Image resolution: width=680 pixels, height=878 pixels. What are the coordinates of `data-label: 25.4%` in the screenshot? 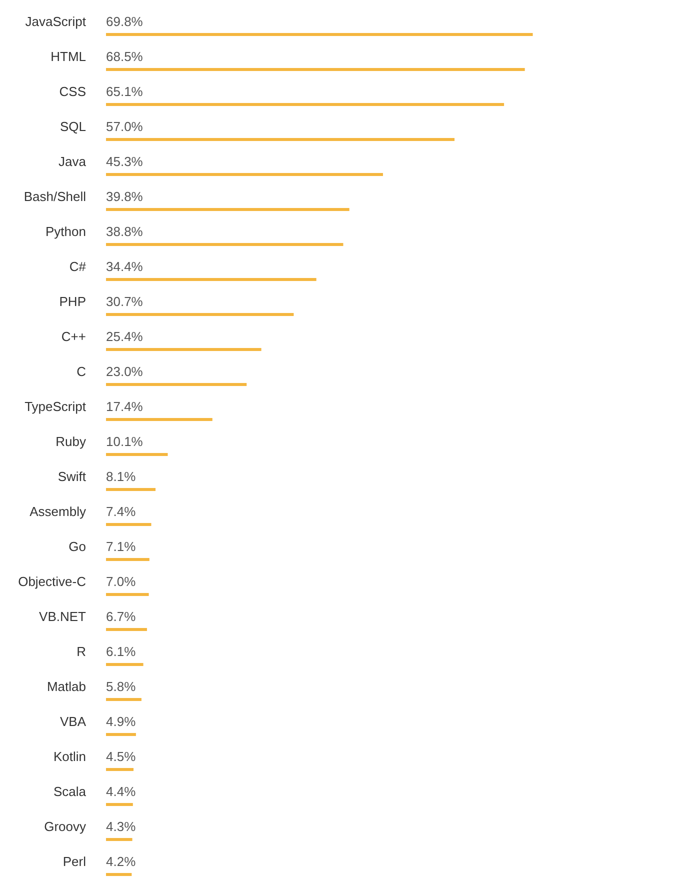 It's located at (125, 336).